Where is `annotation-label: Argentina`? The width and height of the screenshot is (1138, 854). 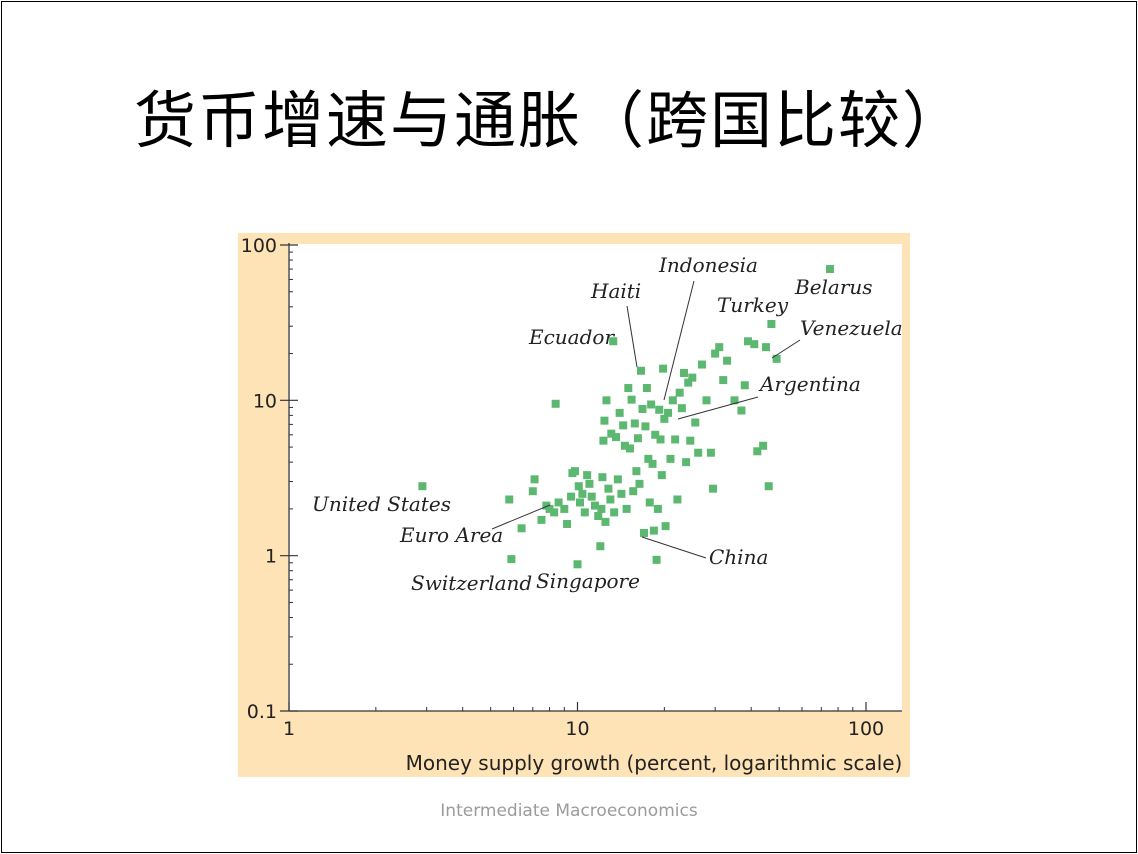 annotation-label: Argentina is located at coordinates (809, 384).